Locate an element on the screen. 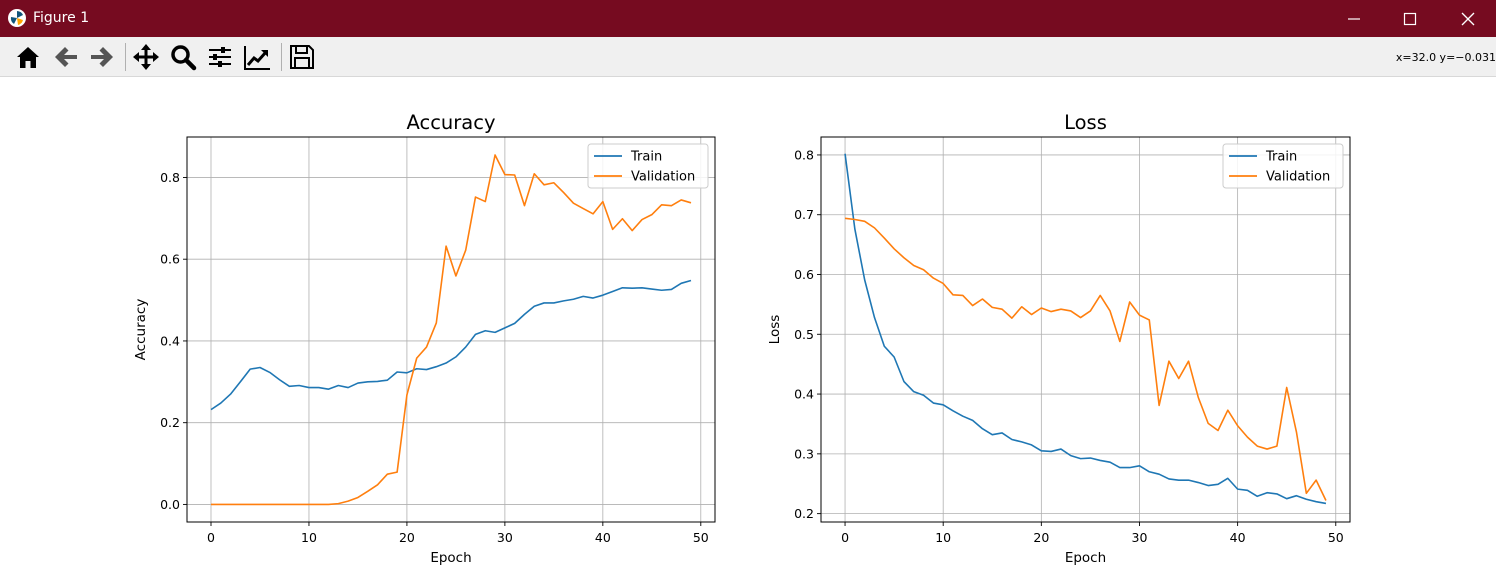  home-button is located at coordinates (28, 57).